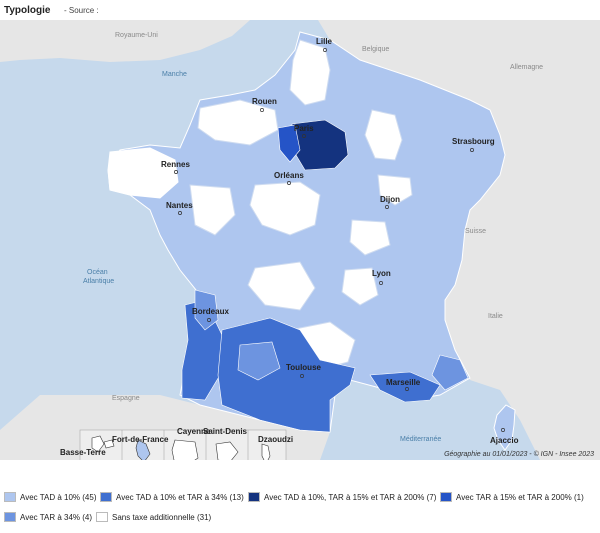  Describe the element at coordinates (185, 449) in the screenshot. I see `island-guyane` at that location.